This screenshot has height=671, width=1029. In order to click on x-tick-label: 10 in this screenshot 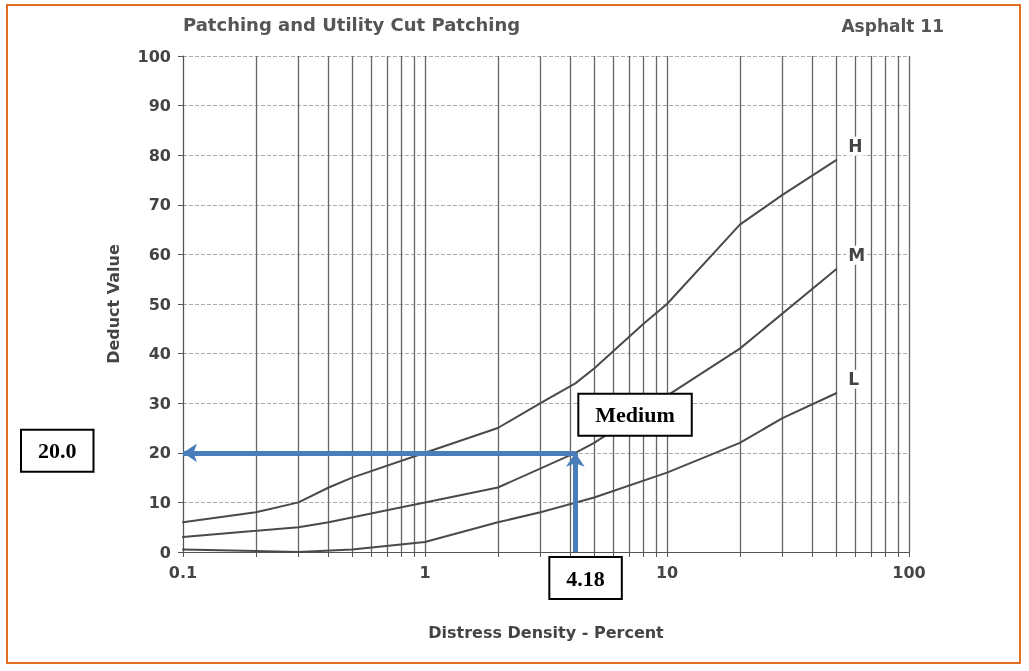, I will do `click(667, 572)`.